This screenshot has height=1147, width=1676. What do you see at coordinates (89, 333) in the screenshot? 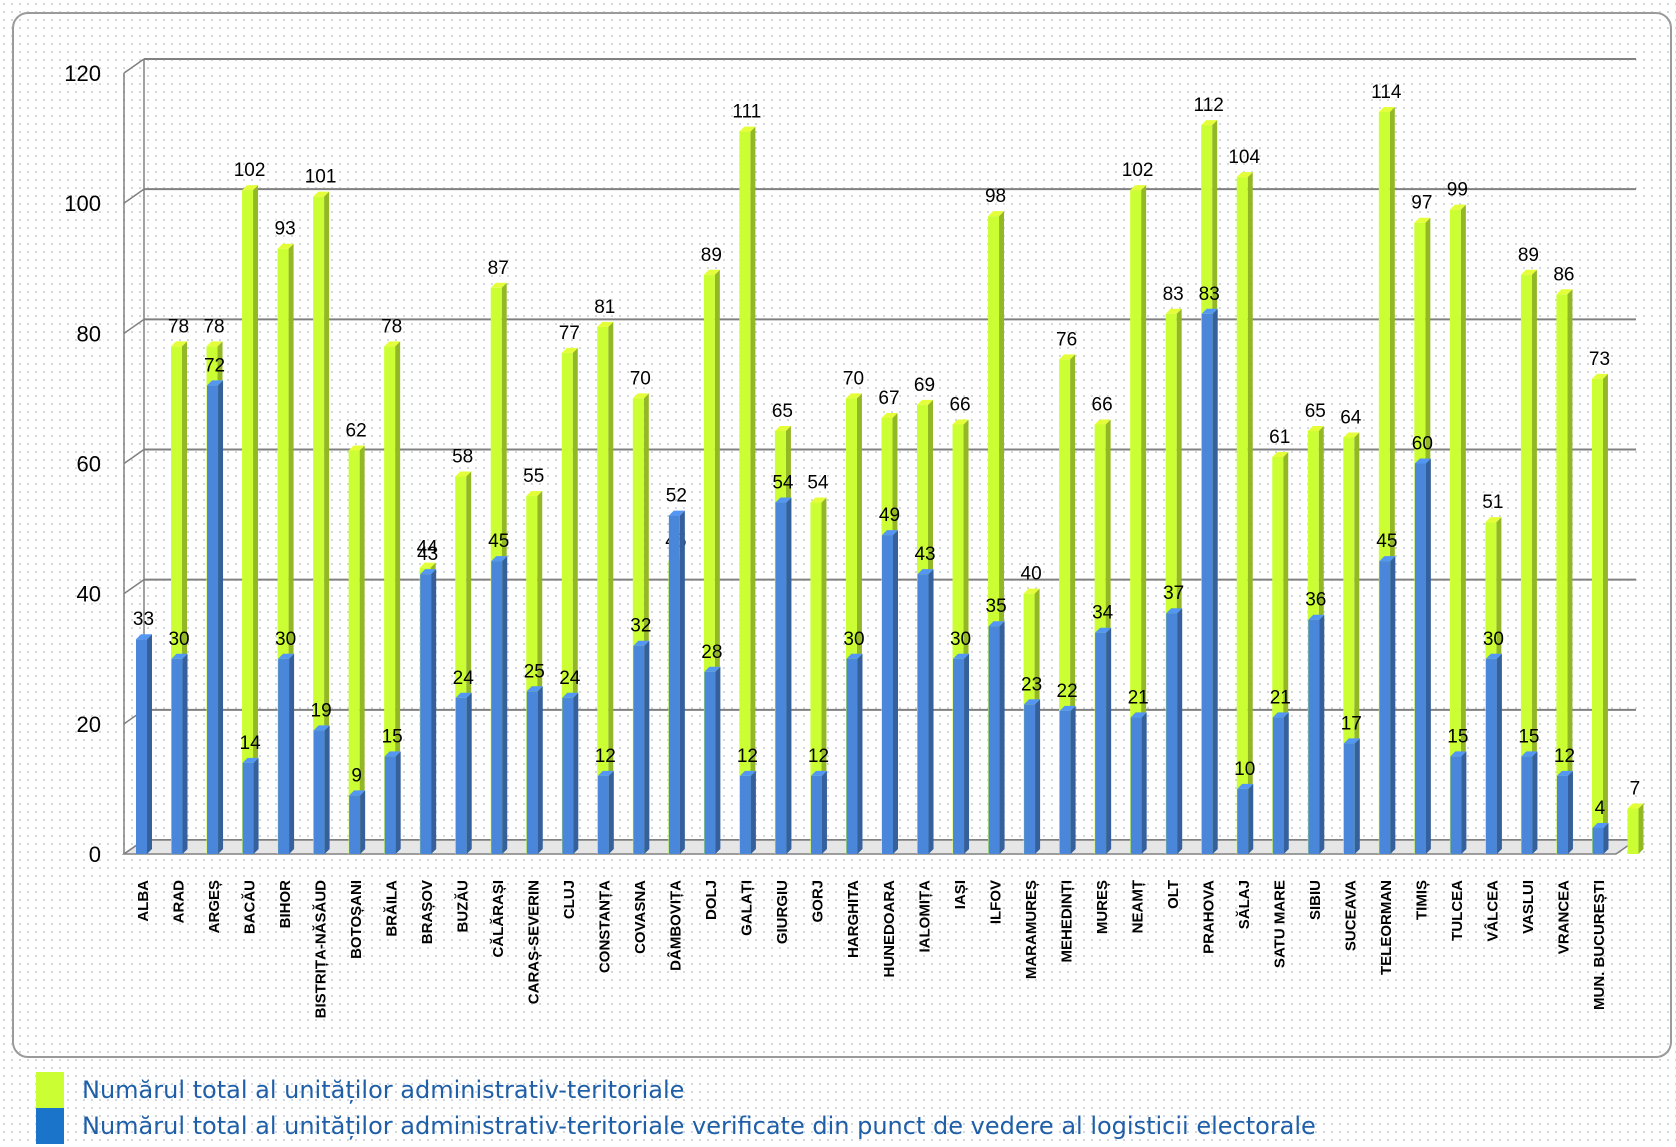
I see `y-tick-label: 80` at bounding box center [89, 333].